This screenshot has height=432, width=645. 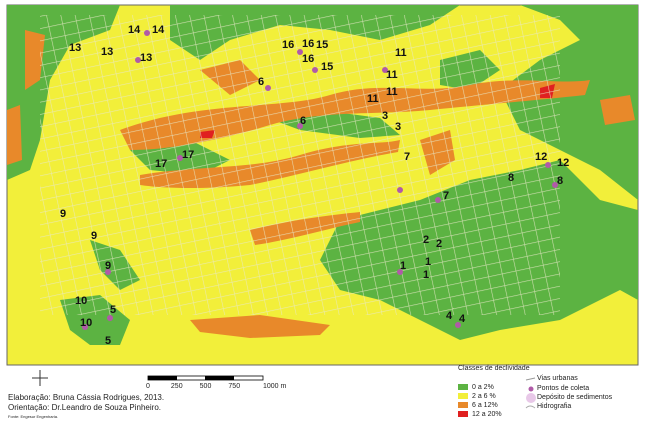 I want to click on scale-label: 0, so click(x=148, y=386).